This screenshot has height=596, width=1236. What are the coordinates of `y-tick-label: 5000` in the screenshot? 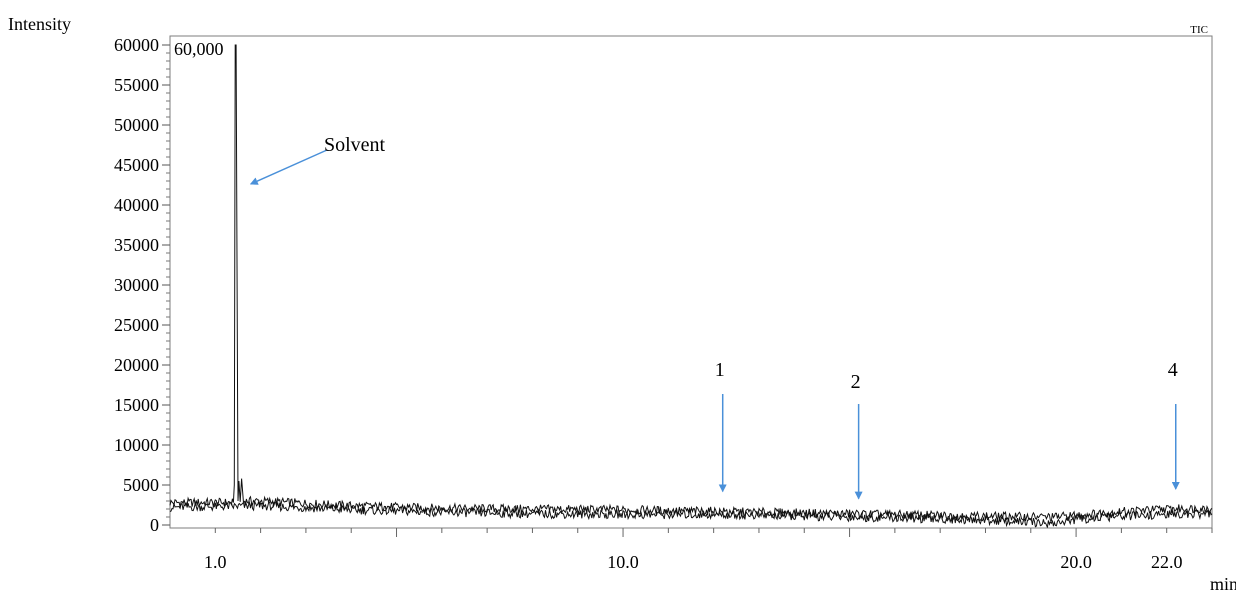 It's located at (141, 485).